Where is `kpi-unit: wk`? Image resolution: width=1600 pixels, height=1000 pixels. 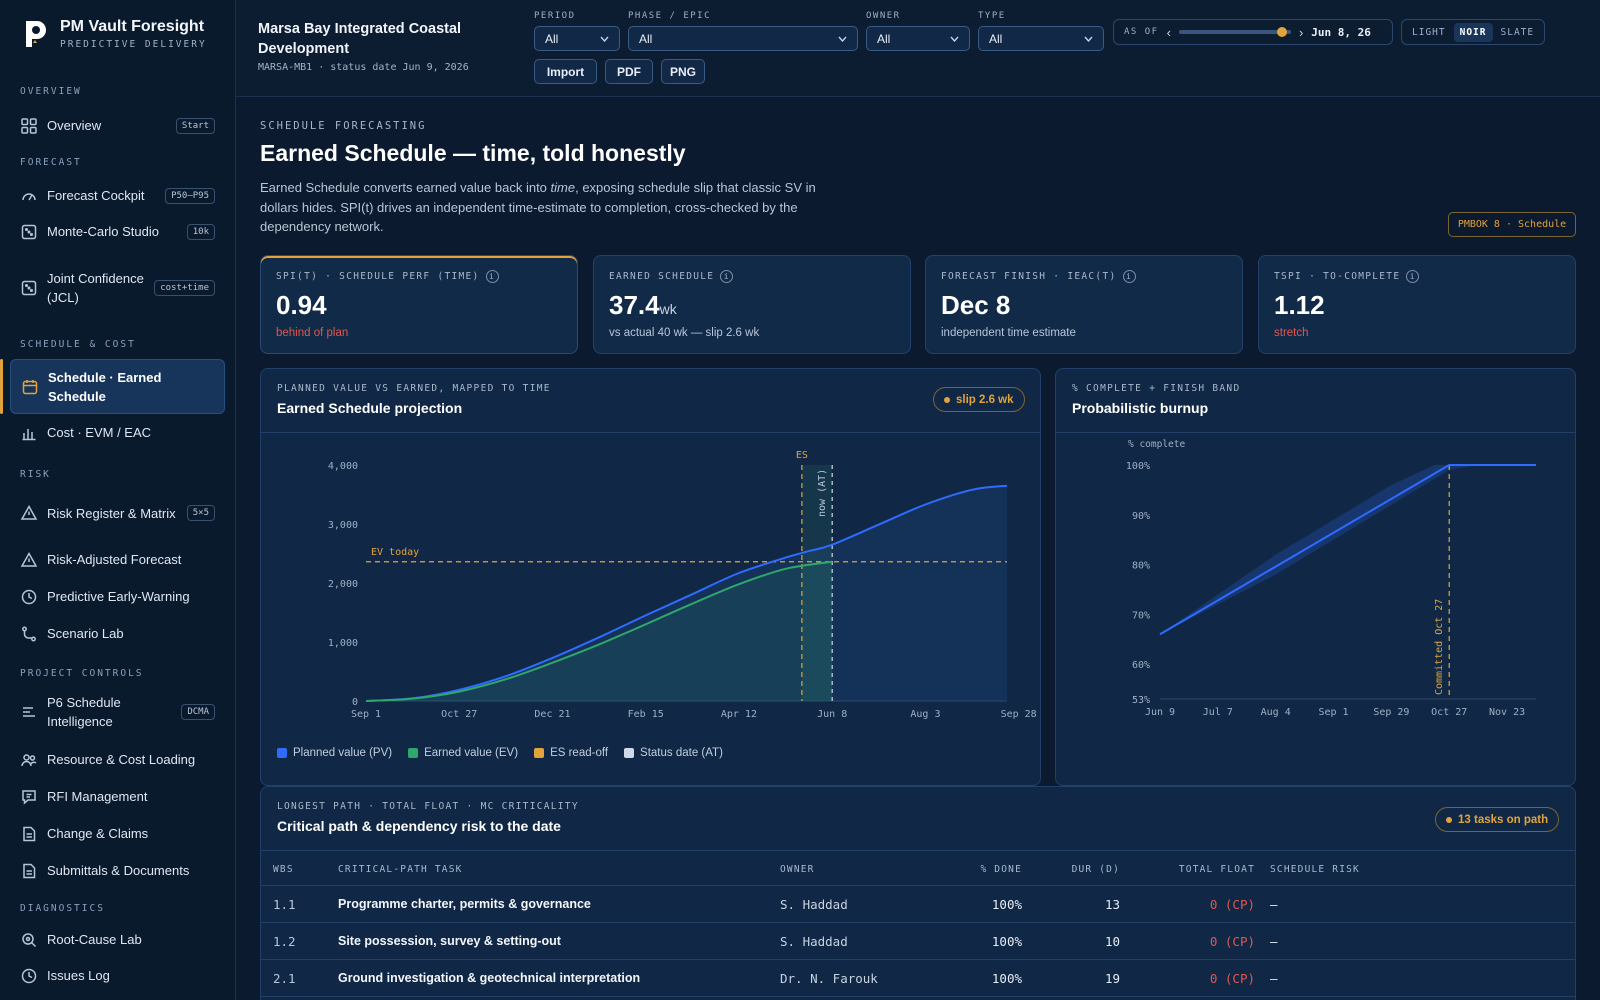
kpi-unit: wk is located at coordinates (668, 309).